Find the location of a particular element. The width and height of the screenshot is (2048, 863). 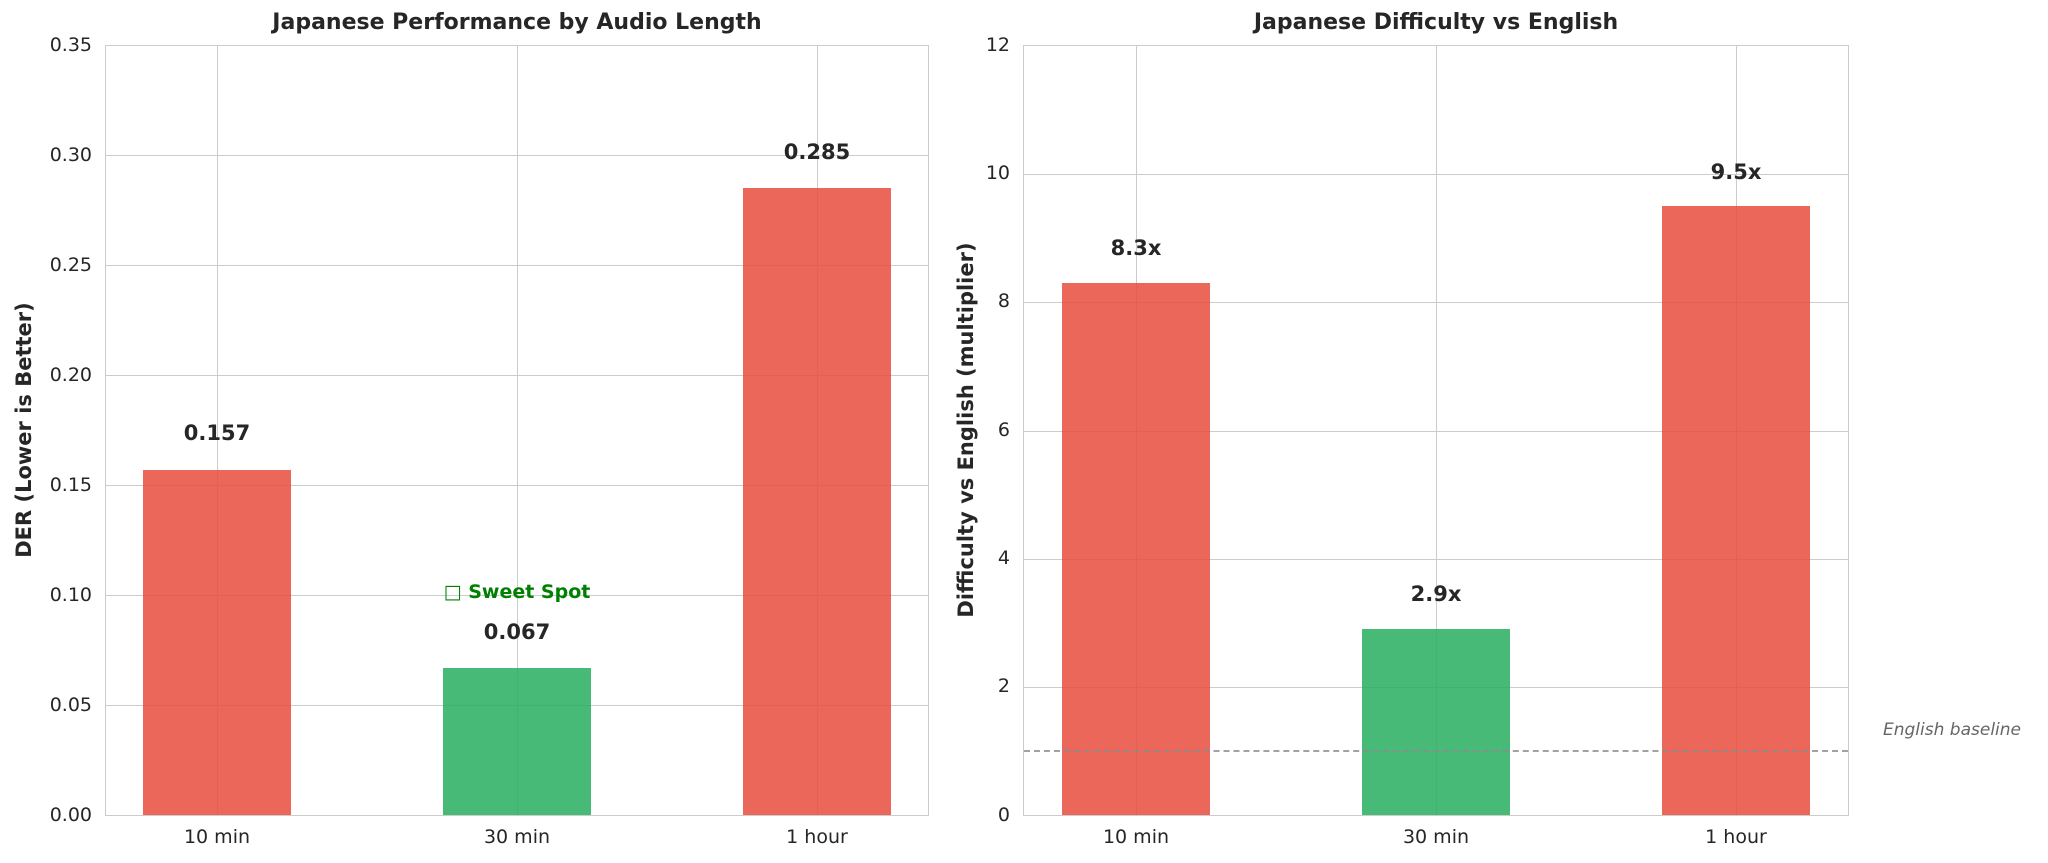

bar-value-label: 0.157 is located at coordinates (217, 433).